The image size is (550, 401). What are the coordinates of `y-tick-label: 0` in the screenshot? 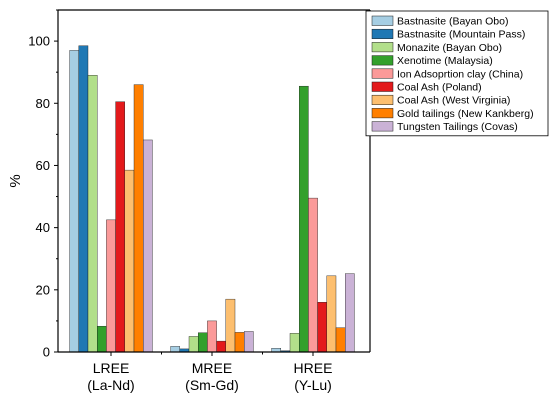 It's located at (46, 352).